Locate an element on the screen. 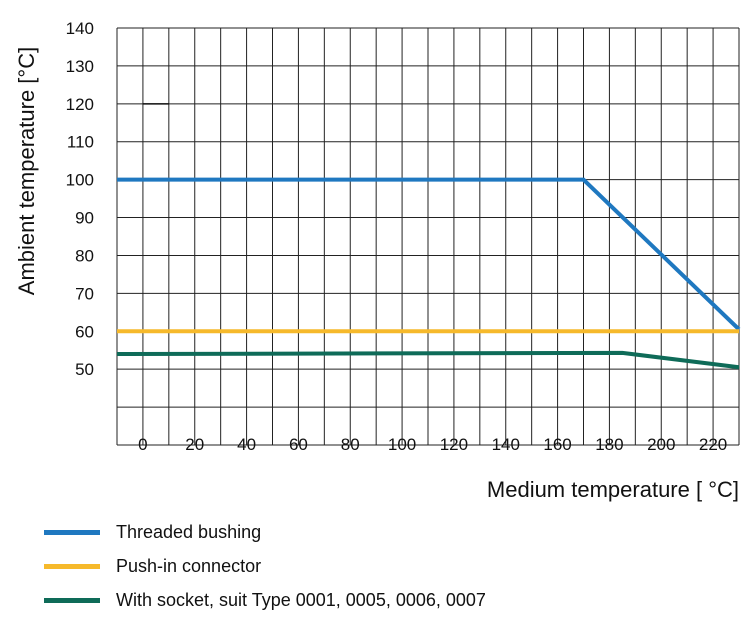  y-tick-labels: 50 60 70 80 90 100 110 120 130 140 is located at coordinates (80, 199).